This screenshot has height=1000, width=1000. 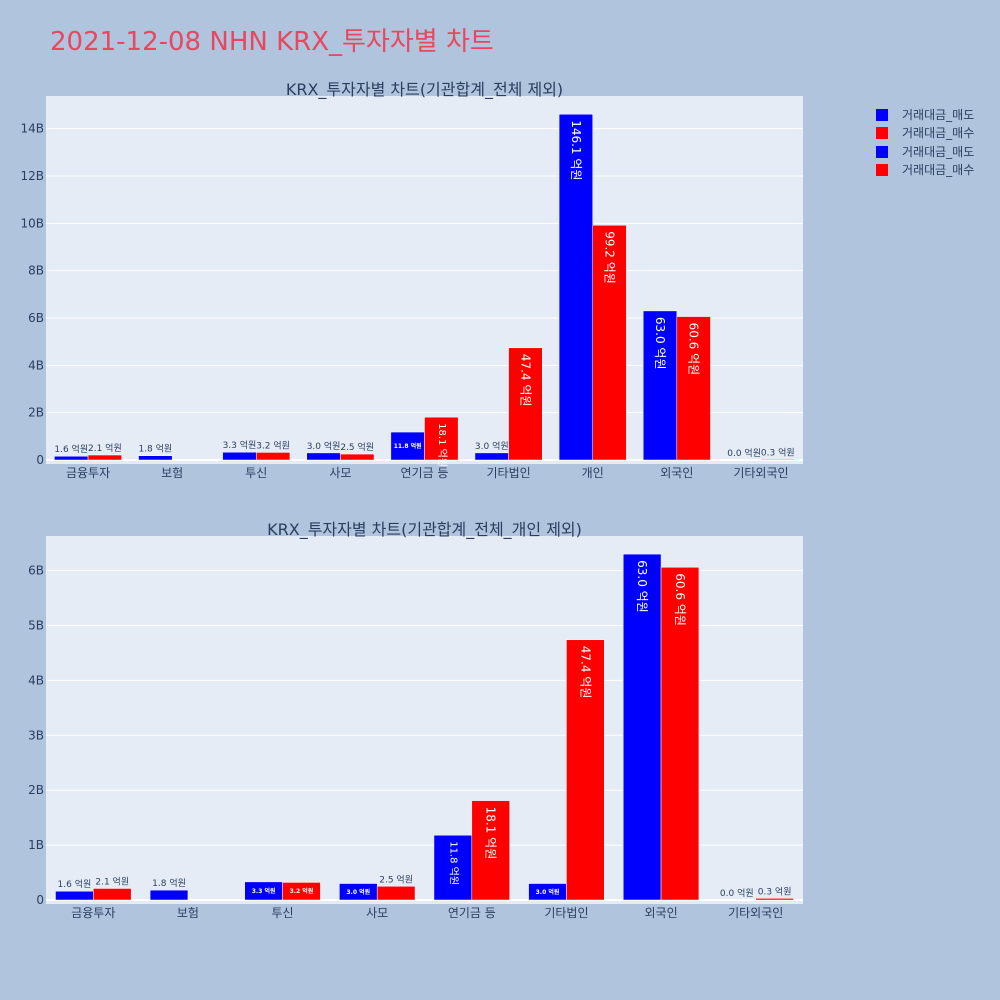 What do you see at coordinates (36, 271) in the screenshot?
I see `y-tick-label: 8B` at bounding box center [36, 271].